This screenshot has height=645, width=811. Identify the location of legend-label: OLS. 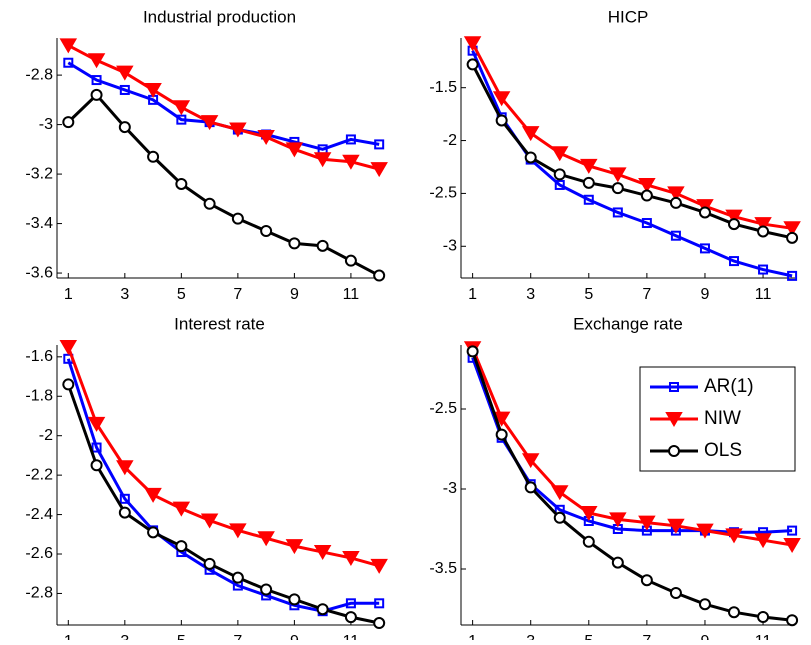
(723, 450).